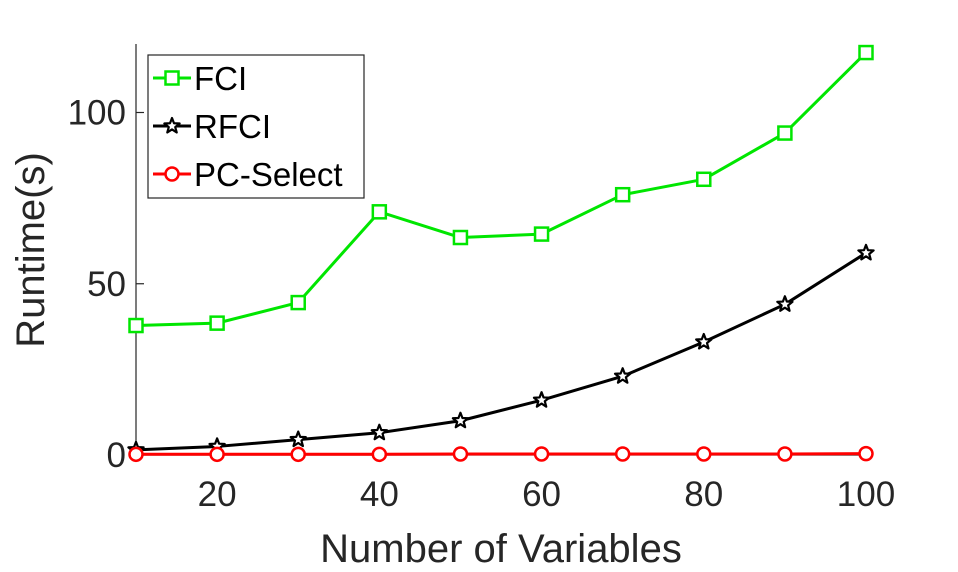 The height and width of the screenshot is (572, 958). Describe the element at coordinates (220, 78) in the screenshot. I see `legend-label-fci: FCI` at that location.